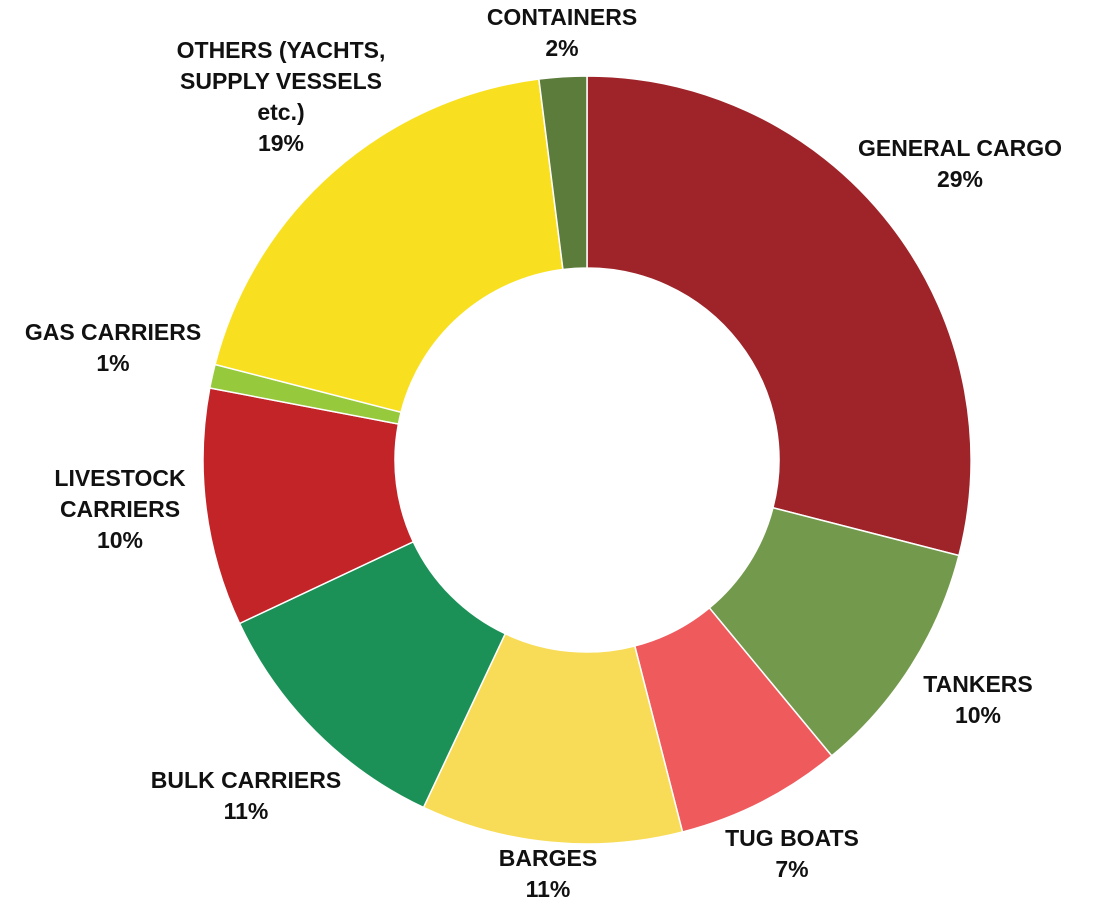 Image resolution: width=1097 pixels, height=909 pixels. What do you see at coordinates (246, 795) in the screenshot?
I see `label-bulk-carriers: BULK CARRIERS 11%` at bounding box center [246, 795].